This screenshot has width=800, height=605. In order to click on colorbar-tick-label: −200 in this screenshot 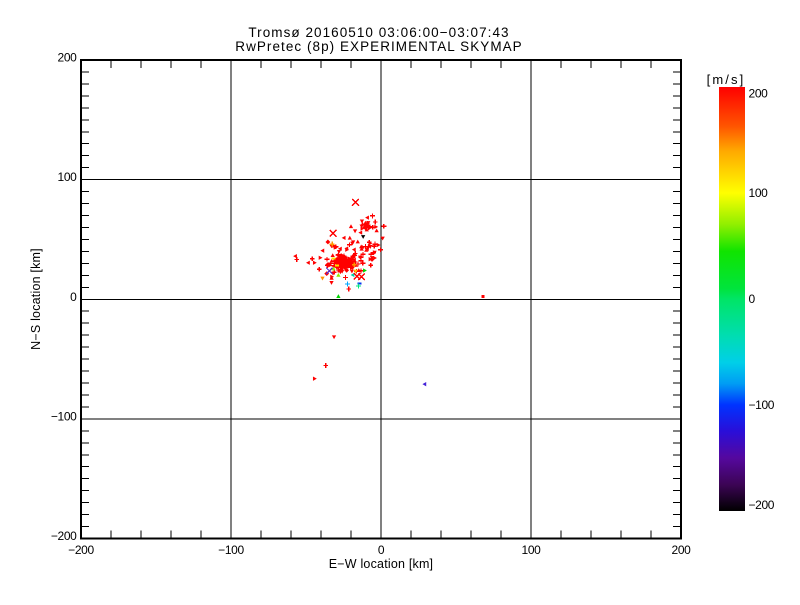, I will do `click(762, 505)`.